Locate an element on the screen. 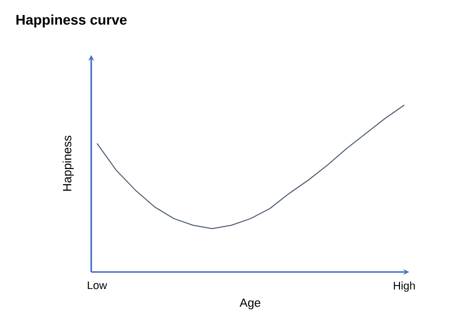 Image resolution: width=474 pixels, height=333 pixels. x-axis-title: Age is located at coordinates (250, 304).